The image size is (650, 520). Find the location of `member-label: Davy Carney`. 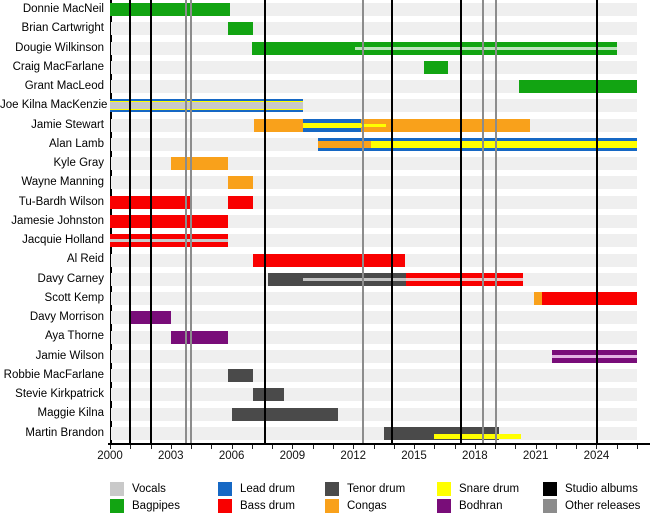

member-label: Davy Carney is located at coordinates (70, 278).